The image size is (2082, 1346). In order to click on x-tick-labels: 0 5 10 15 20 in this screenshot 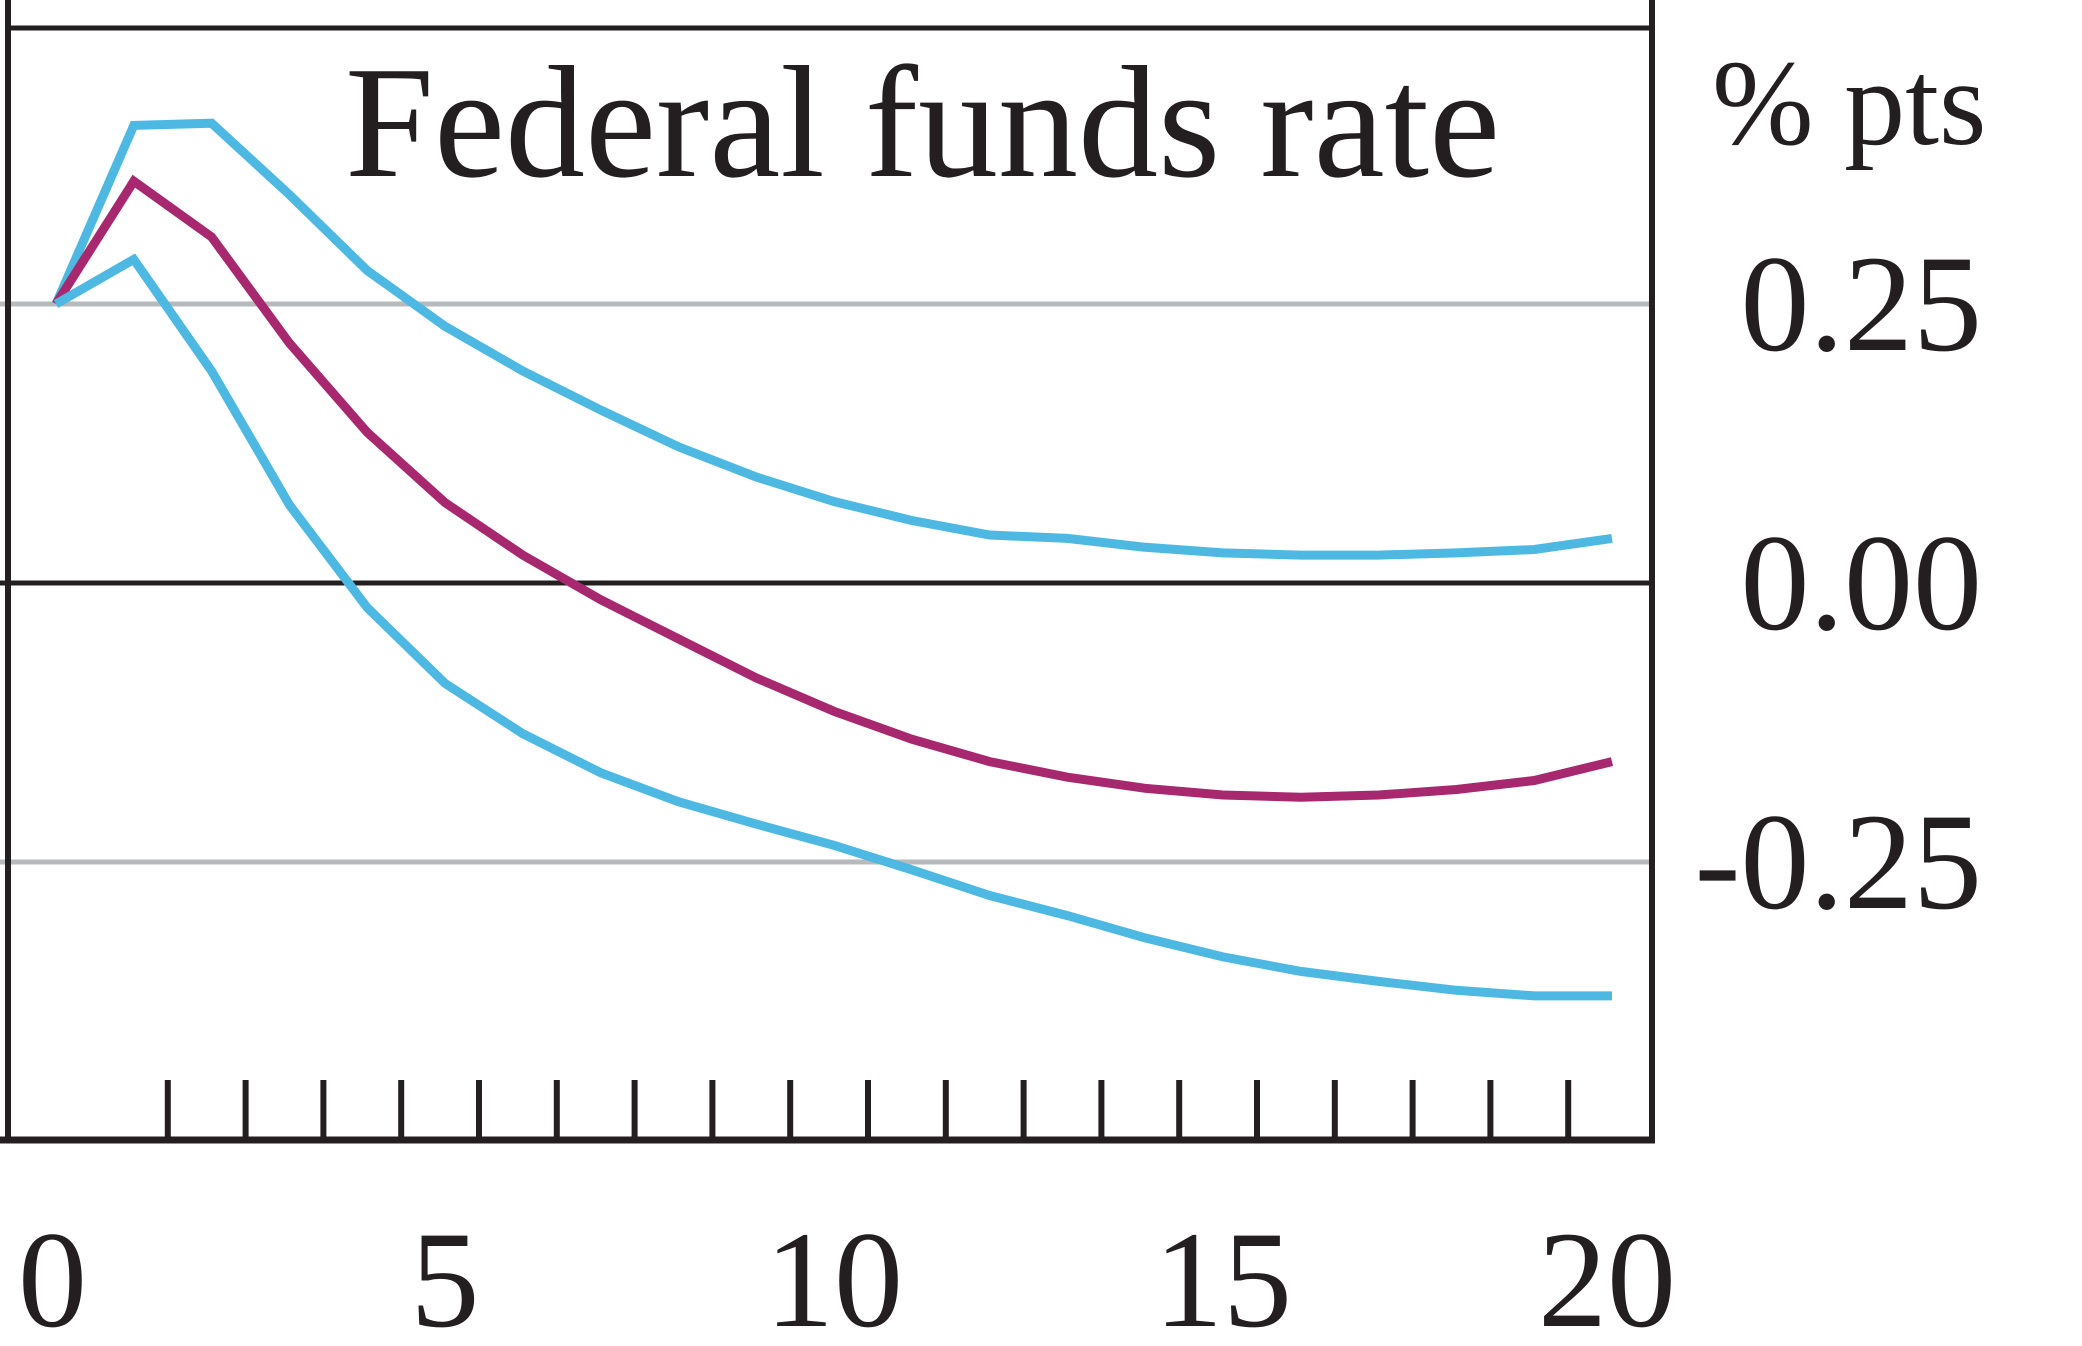, I will do `click(847, 1274)`.